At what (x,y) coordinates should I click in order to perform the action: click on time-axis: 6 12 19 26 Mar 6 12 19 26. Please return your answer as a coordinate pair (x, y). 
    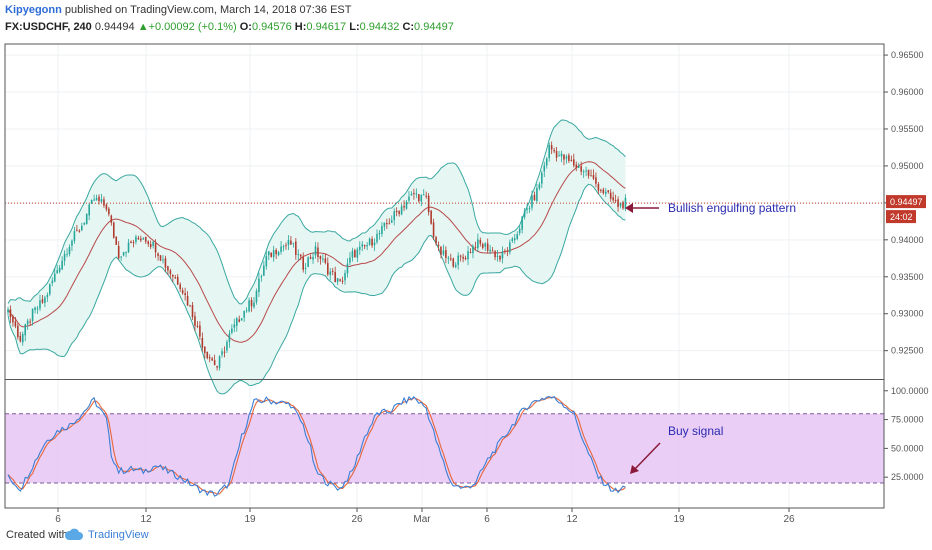
    Looking at the image, I should click on (425, 516).